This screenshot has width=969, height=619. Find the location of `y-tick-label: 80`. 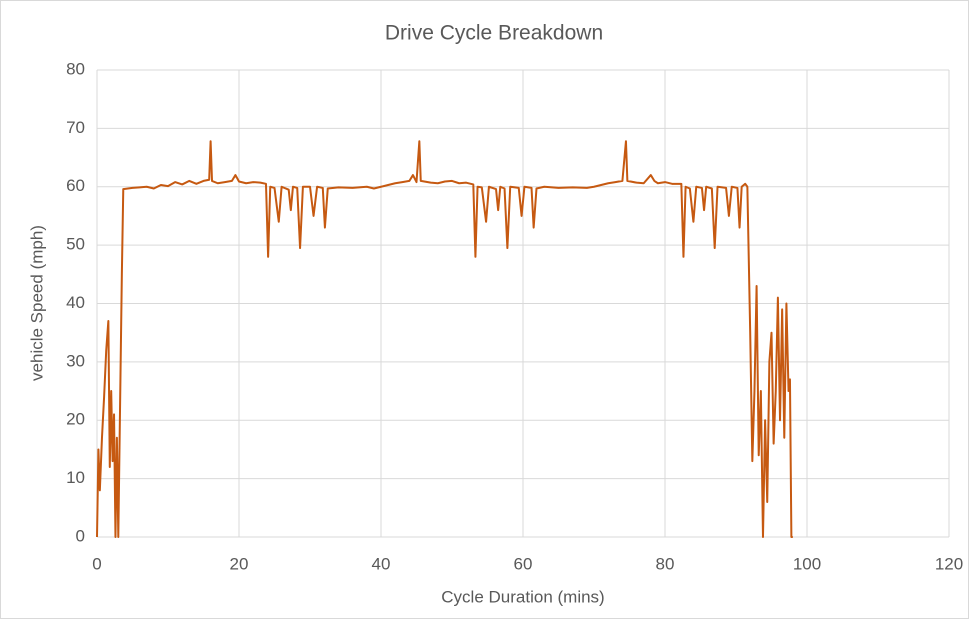

y-tick-label: 80 is located at coordinates (75, 68).